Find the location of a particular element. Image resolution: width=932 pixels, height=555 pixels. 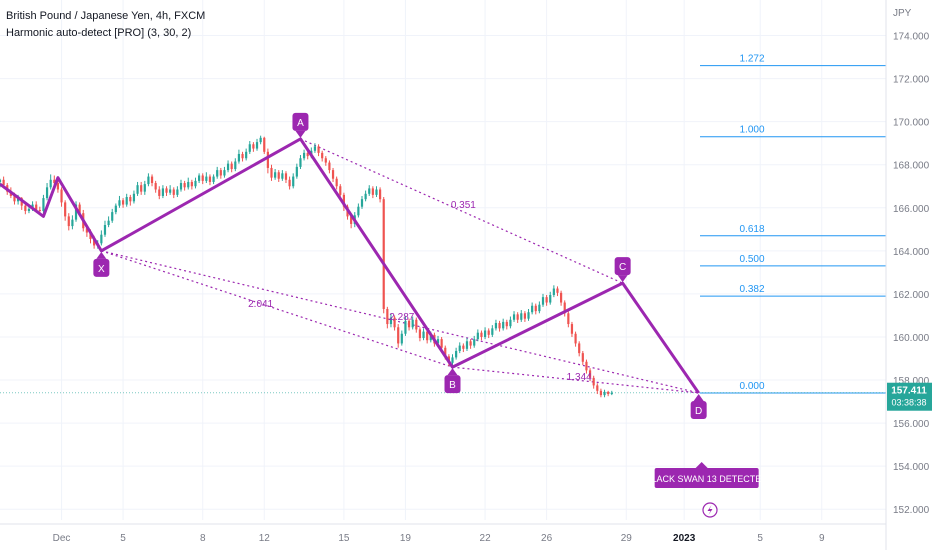

ratio-label: 1.344 is located at coordinates (579, 377).